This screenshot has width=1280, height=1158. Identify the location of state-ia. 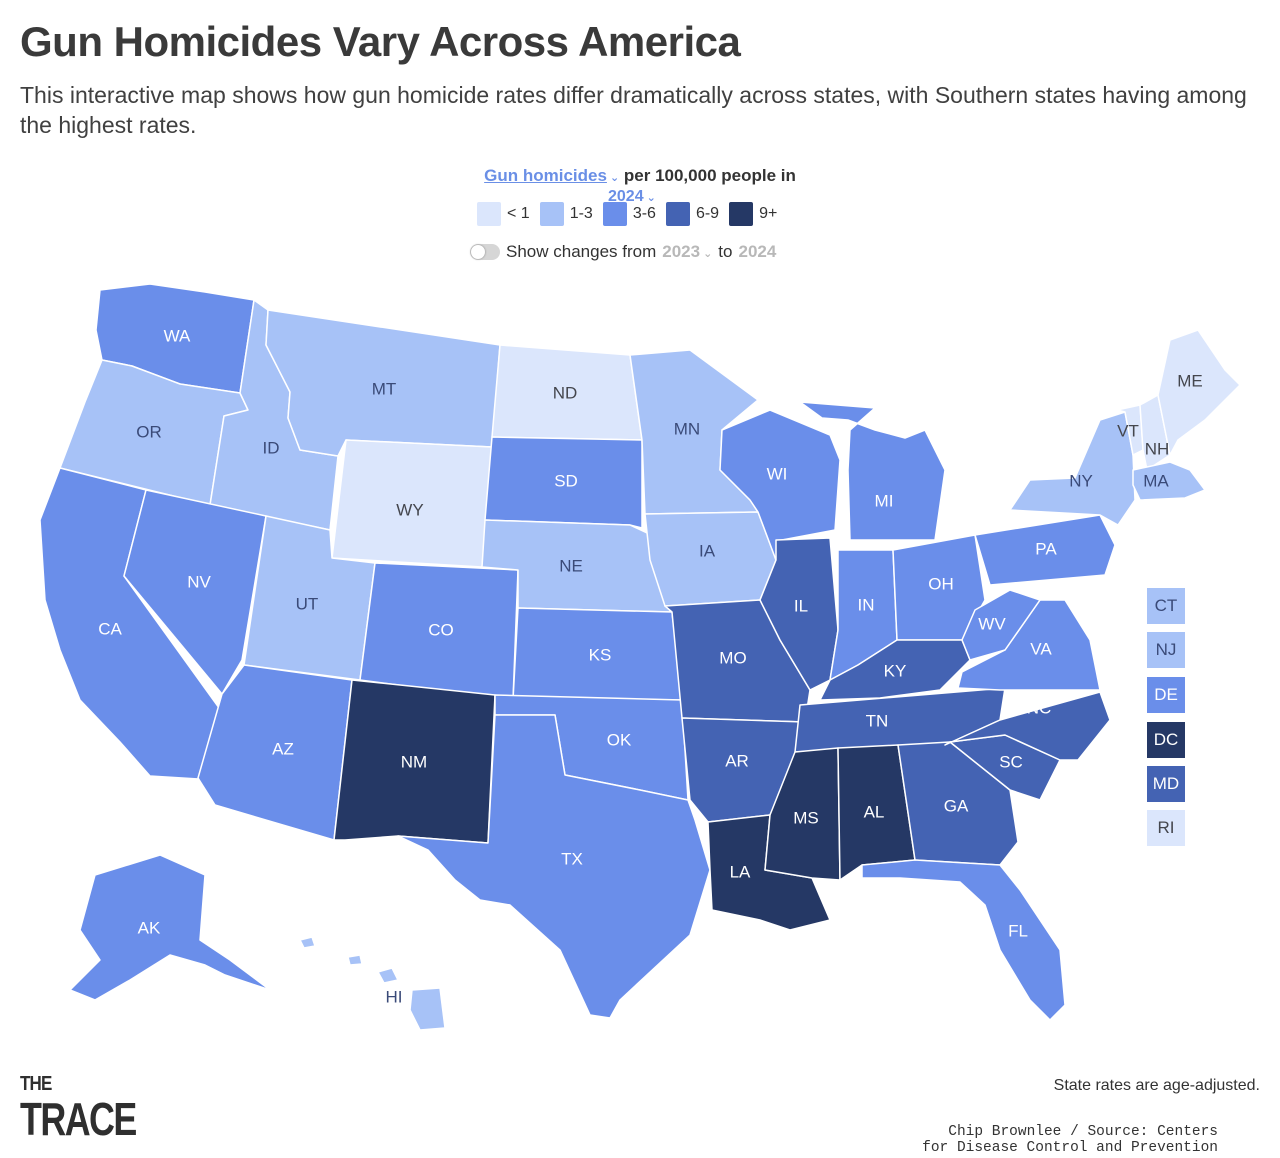
(710, 559).